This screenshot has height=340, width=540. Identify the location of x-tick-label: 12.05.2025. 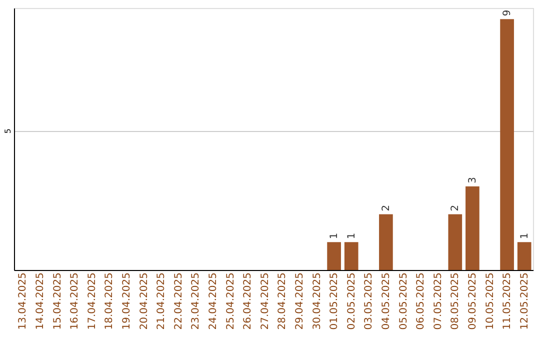
(524, 301).